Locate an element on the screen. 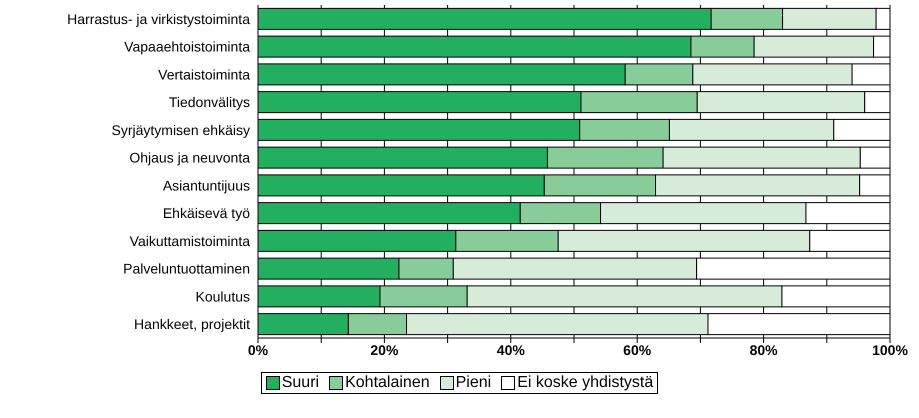 This screenshot has width=919, height=418. y-tick-label: Koulutus is located at coordinates (223, 296).